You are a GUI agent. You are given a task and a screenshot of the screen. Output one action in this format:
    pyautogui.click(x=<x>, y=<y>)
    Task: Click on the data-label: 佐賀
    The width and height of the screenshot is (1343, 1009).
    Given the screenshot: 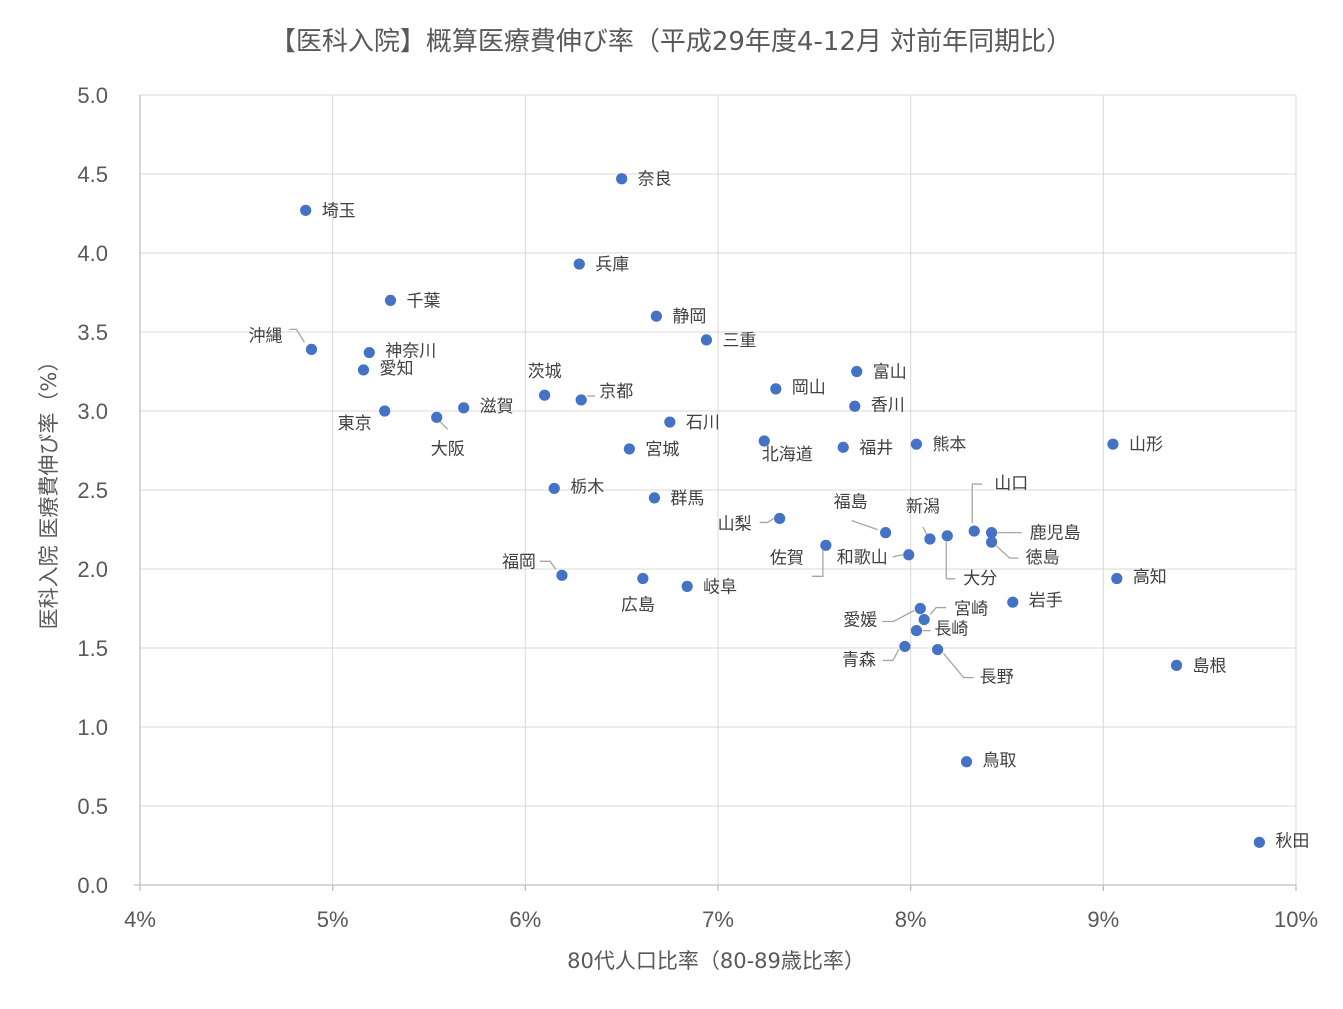 What is the action you would take?
    pyautogui.click(x=787, y=558)
    